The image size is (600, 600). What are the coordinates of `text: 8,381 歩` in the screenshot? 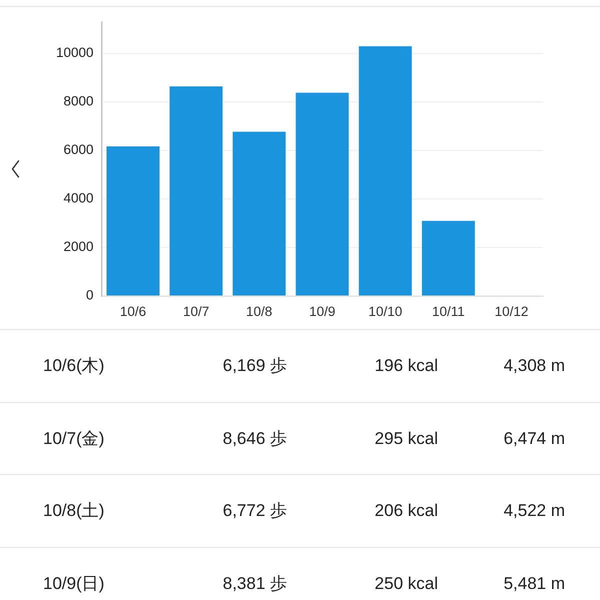 It's located at (254, 584).